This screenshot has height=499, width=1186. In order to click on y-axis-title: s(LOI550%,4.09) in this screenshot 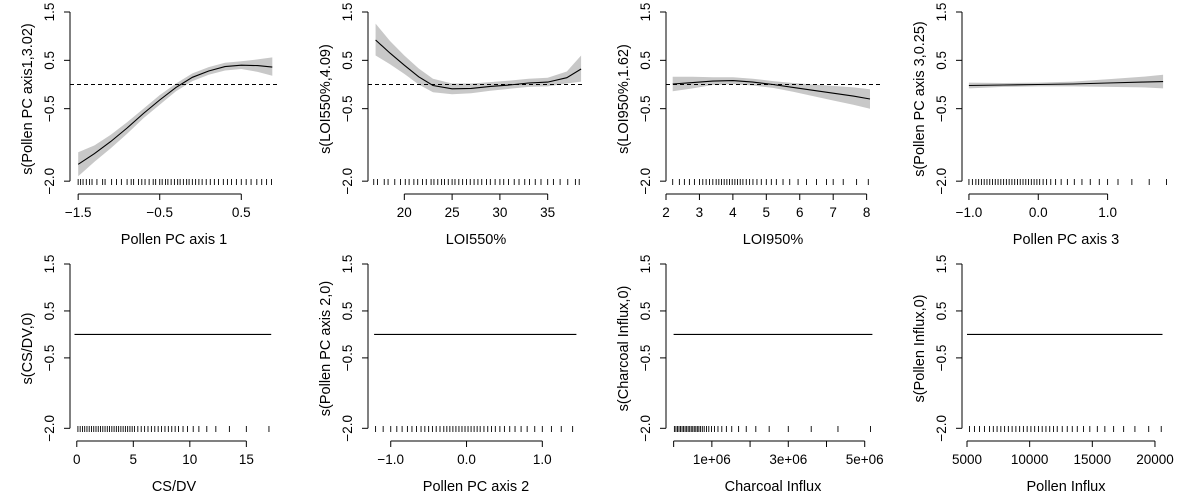, I will do `click(326, 99)`.